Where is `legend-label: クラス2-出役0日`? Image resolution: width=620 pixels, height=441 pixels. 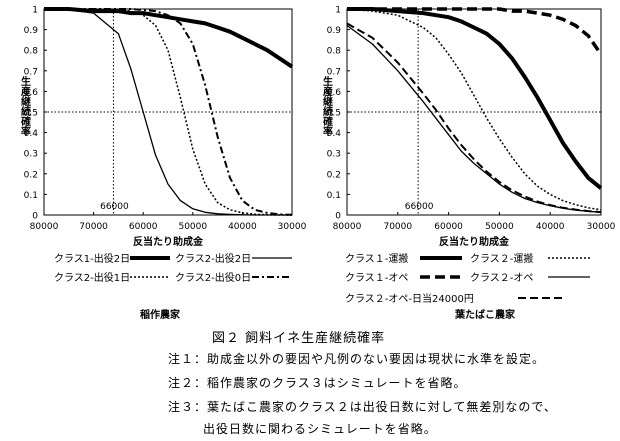 legend-label: クラス2-出役0日 is located at coordinates (213, 277).